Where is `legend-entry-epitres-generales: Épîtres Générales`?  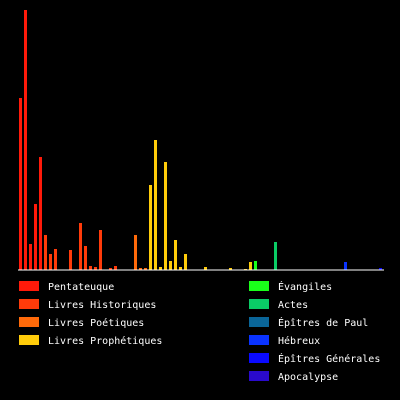 legend-entry-epitres-generales: Épîtres Générales is located at coordinates (314, 358).